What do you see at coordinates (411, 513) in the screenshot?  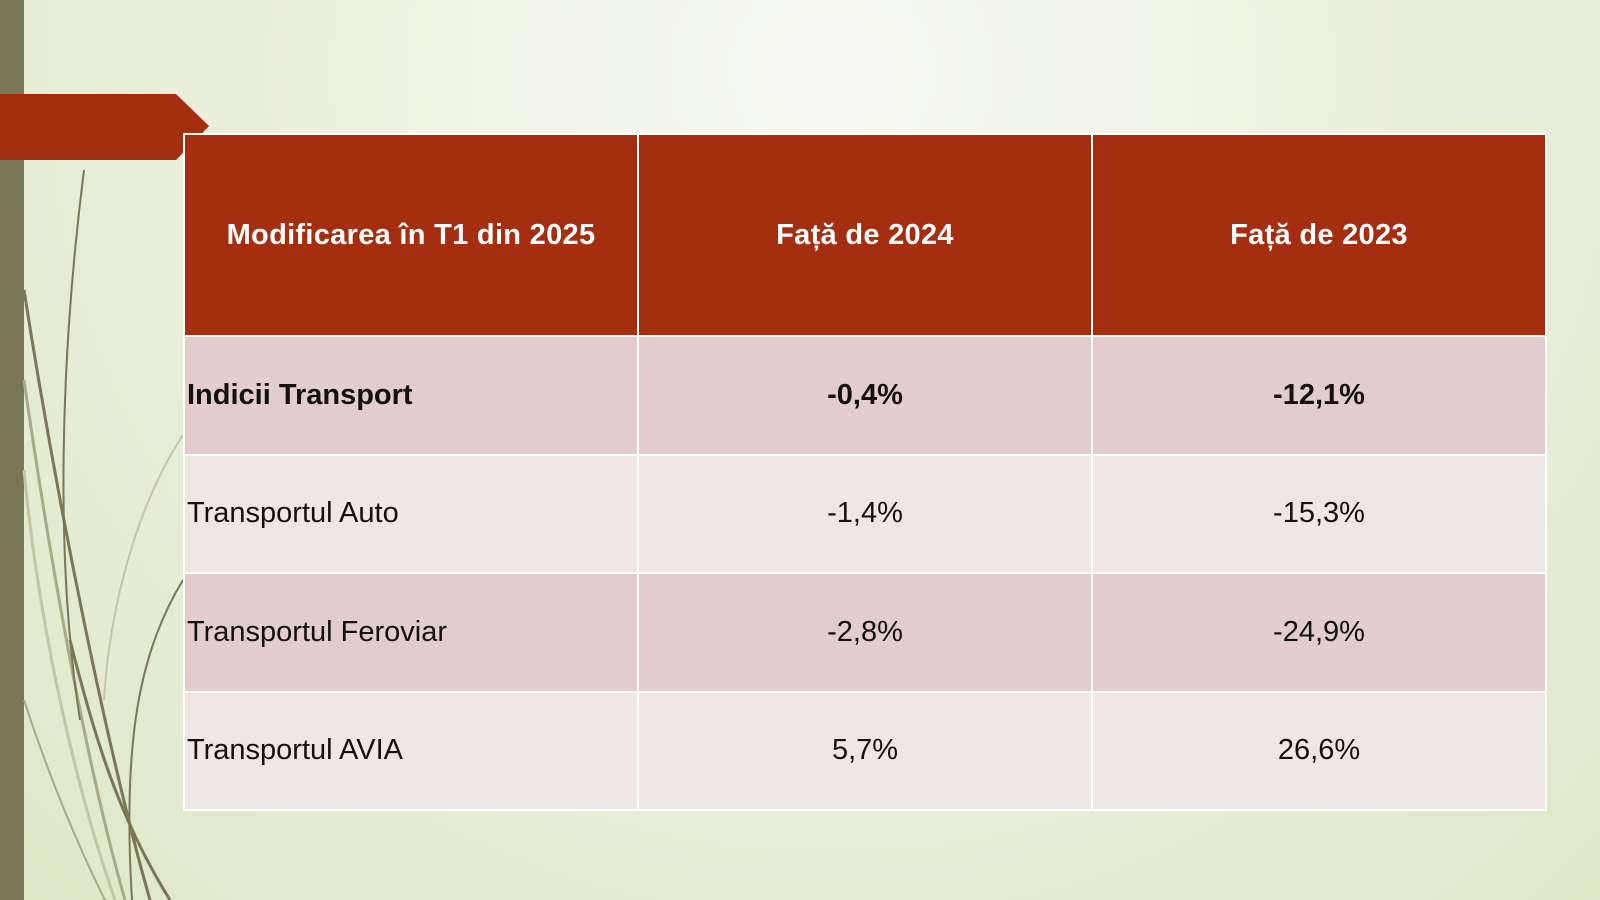 I see `row-label: Transportul Auto` at bounding box center [411, 513].